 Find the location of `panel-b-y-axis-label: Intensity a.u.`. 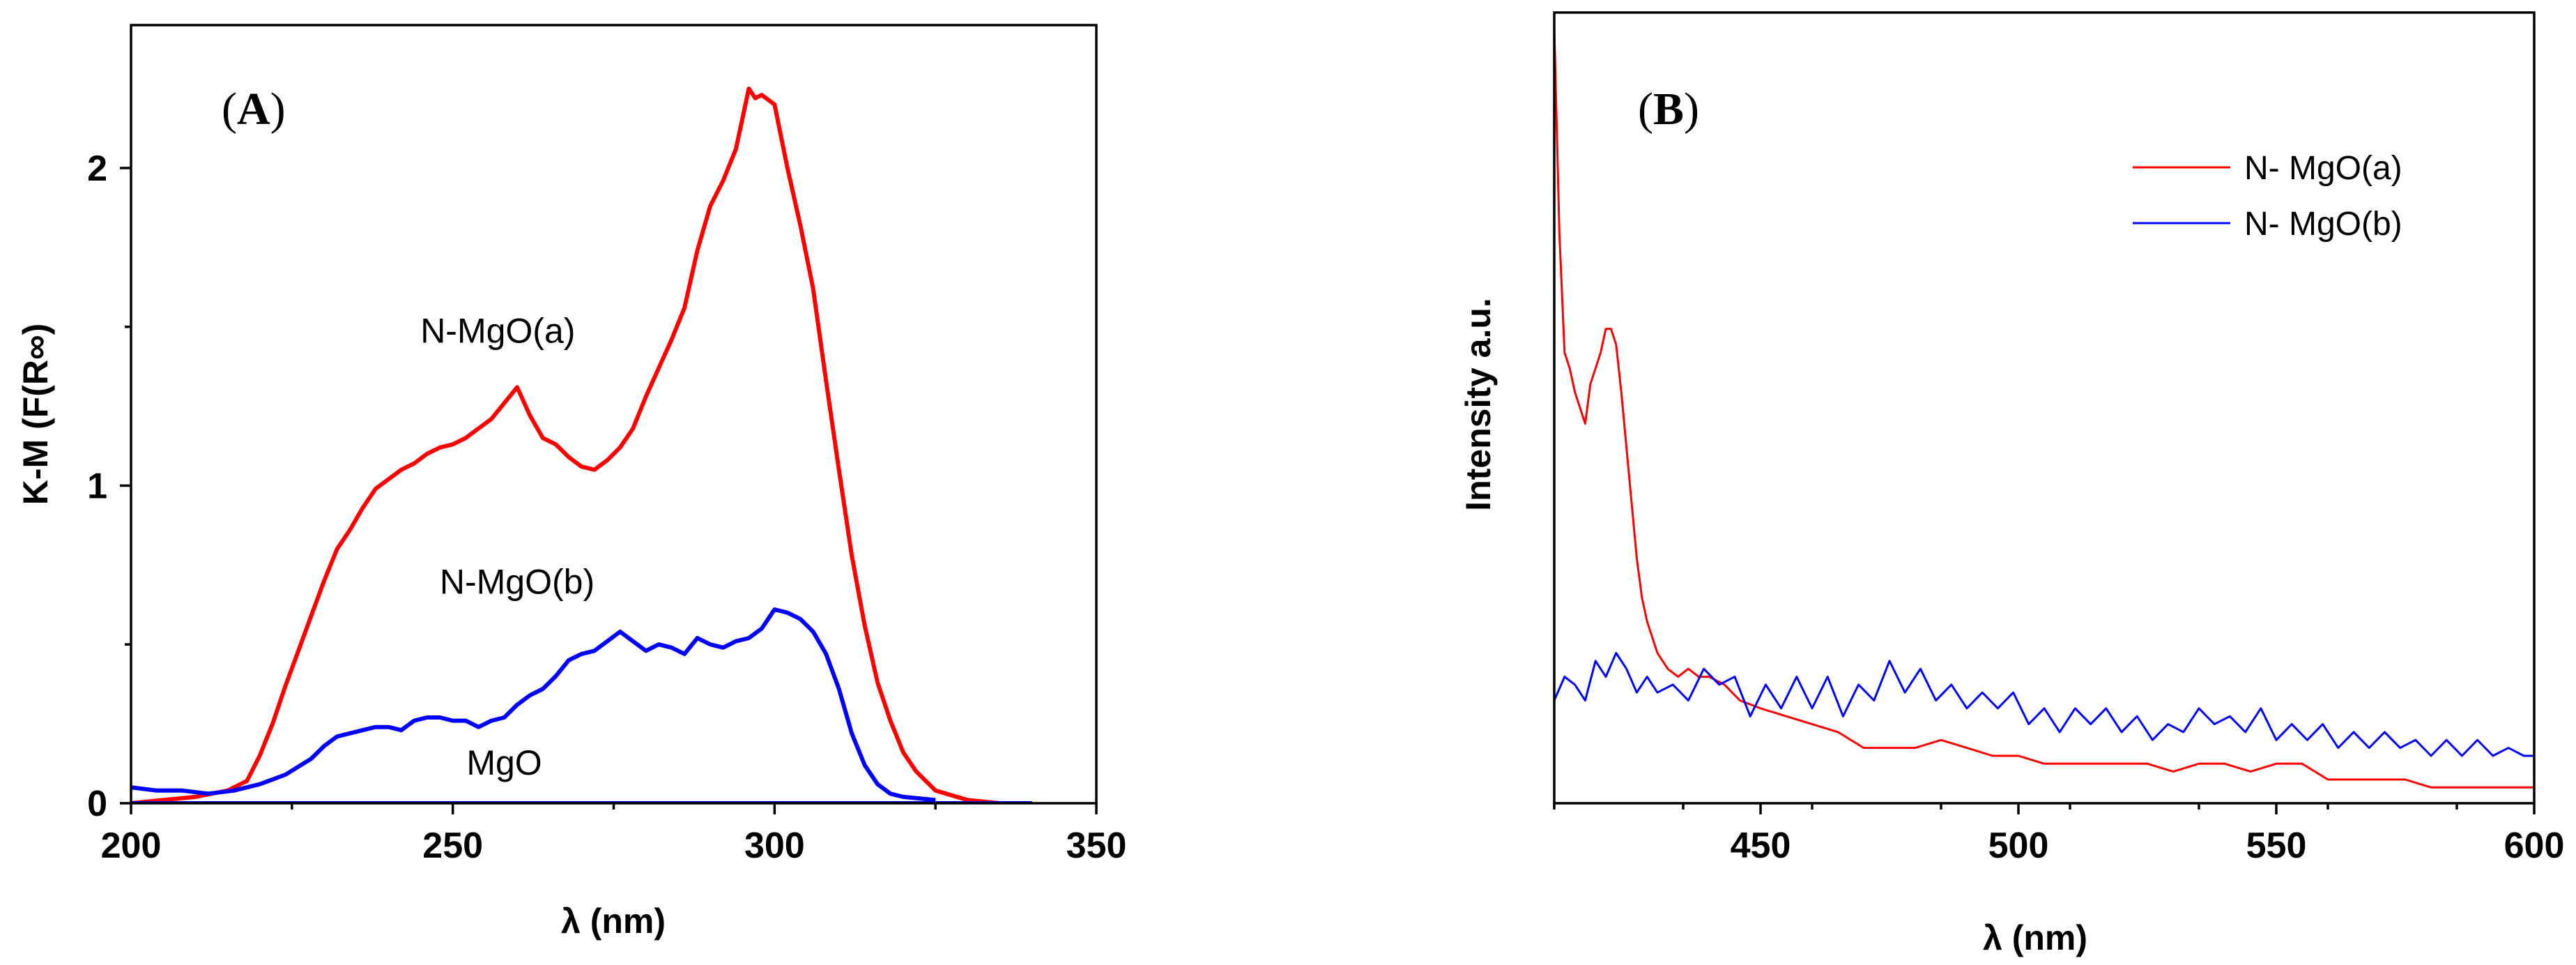

panel-b-y-axis-label: Intensity a.u. is located at coordinates (1478, 404).